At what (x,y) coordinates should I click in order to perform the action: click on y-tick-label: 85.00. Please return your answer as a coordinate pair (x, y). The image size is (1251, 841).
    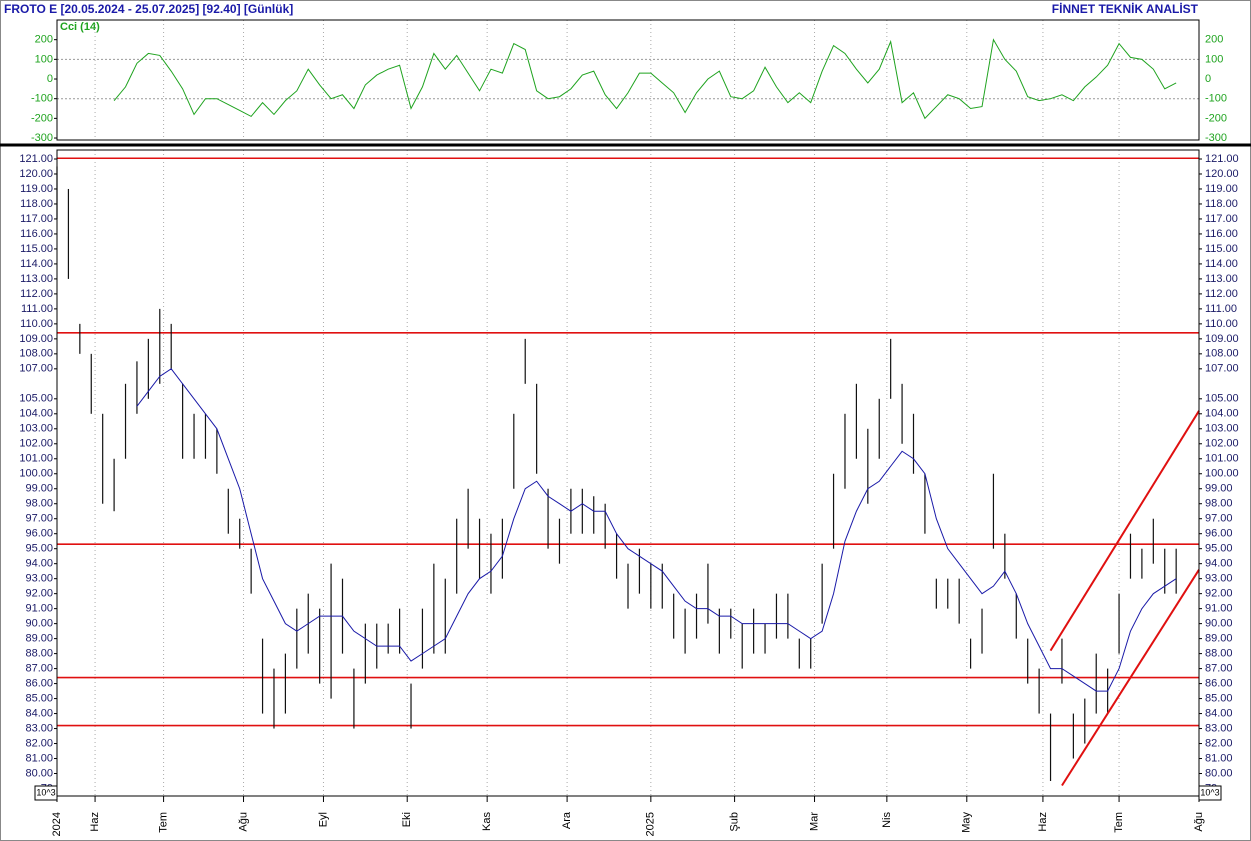
    Looking at the image, I should click on (1219, 698).